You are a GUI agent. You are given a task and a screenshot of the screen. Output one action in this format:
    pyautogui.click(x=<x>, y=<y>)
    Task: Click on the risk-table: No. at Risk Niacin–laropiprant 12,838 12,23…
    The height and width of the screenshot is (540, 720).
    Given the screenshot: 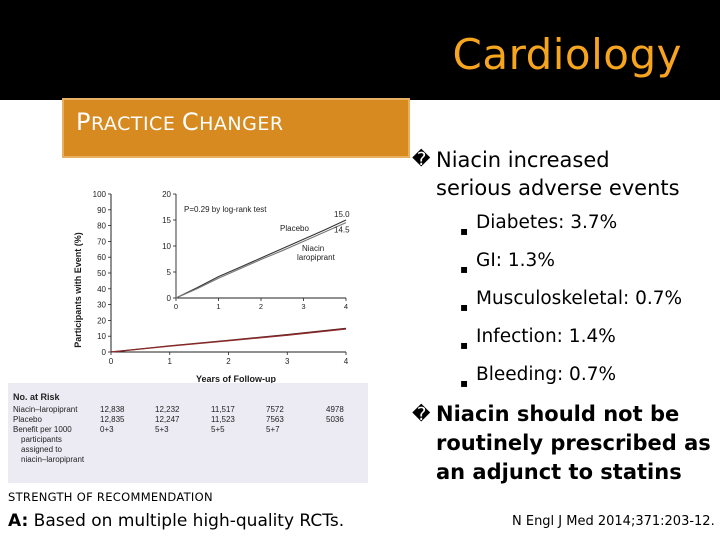 What is the action you would take?
    pyautogui.click(x=188, y=433)
    